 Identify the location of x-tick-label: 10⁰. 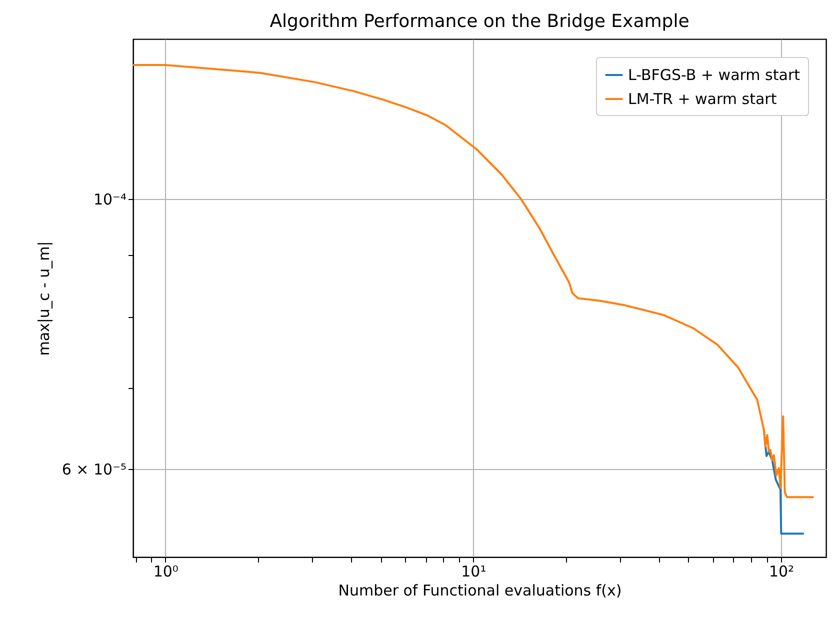
(165, 571).